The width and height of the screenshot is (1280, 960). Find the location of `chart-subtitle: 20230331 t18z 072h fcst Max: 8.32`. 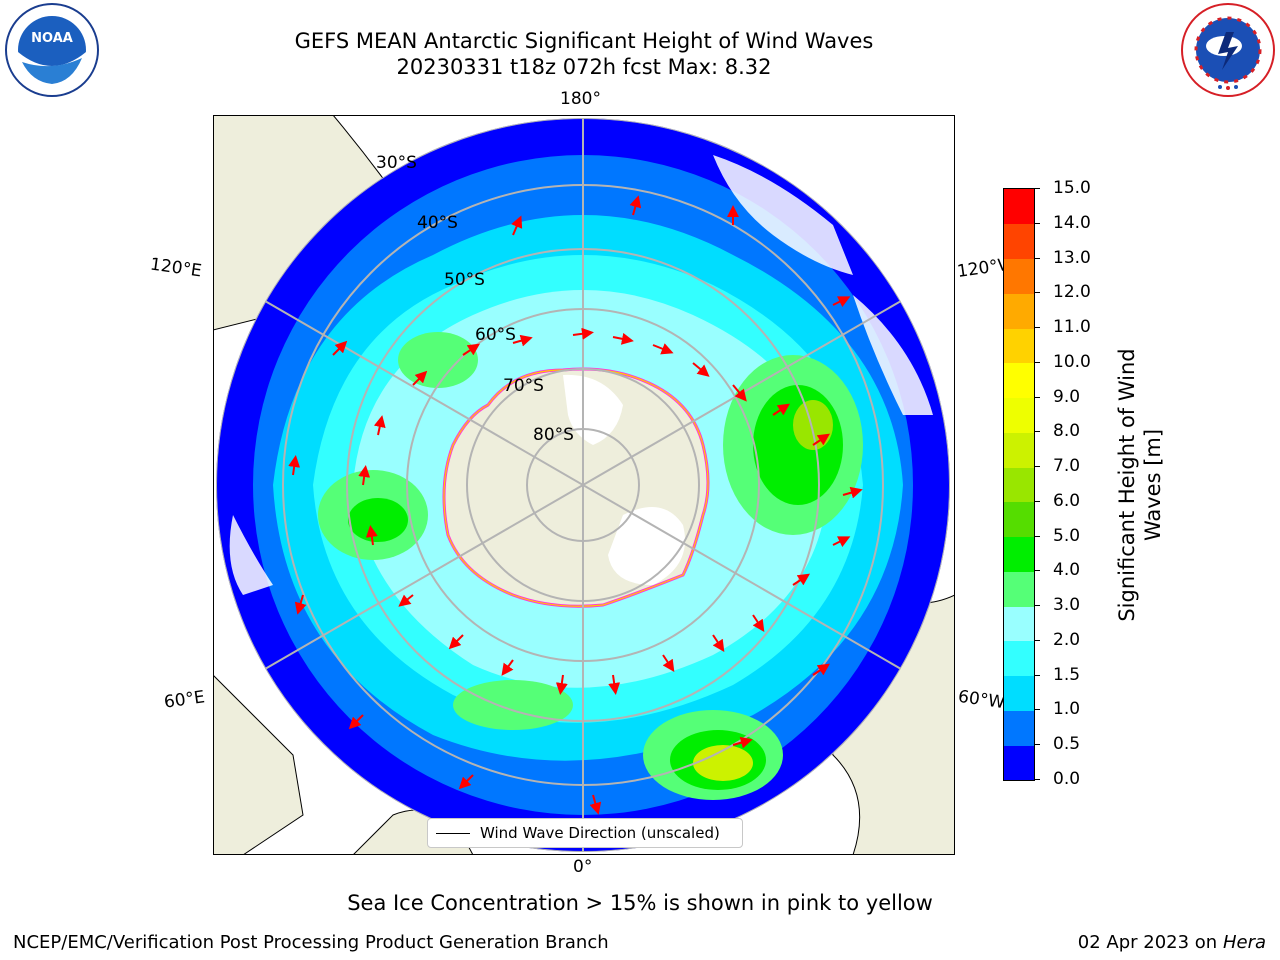

chart-subtitle: 20230331 t18z 072h fcst Max: 8.32 is located at coordinates (584, 67).